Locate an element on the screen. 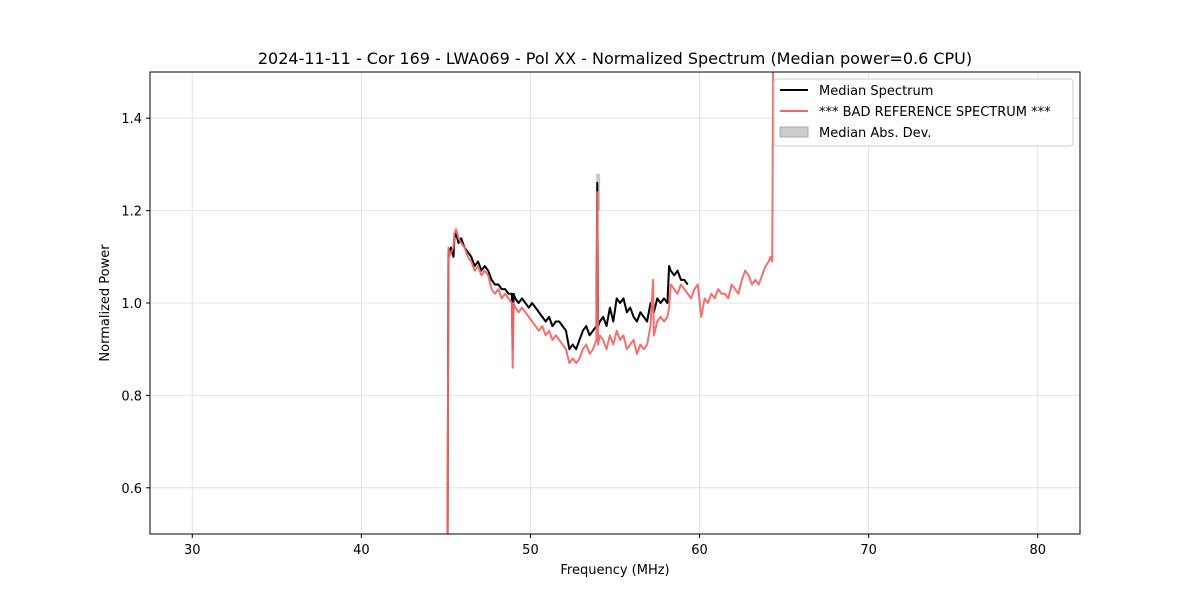 The image size is (1200, 600). y-tick-label: 1.4 is located at coordinates (131, 119).